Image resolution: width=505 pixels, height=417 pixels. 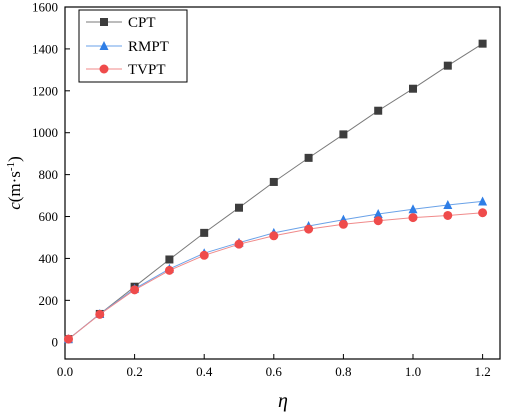 I want to click on y-axis-ticks: 0 200 400 600 800 1000 1200 1400 1600, so click(x=51, y=175).